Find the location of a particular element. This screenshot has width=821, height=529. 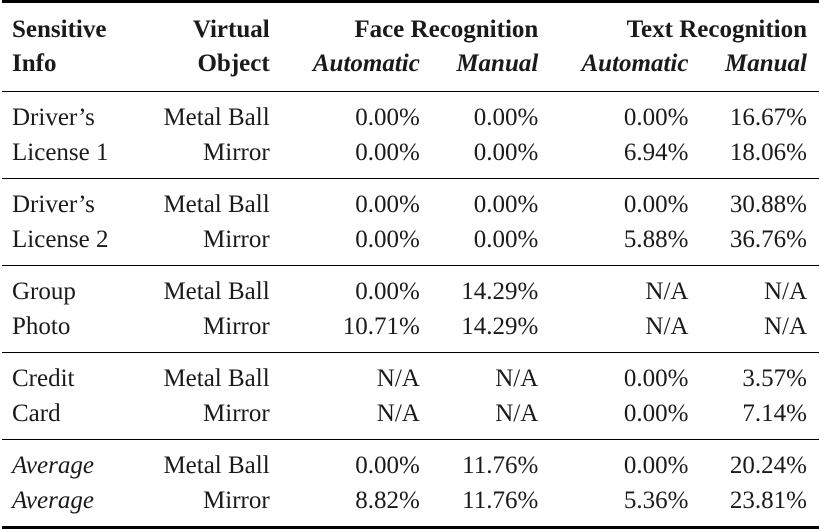

text-manual-cell: 16.67% is located at coordinates (768, 117).